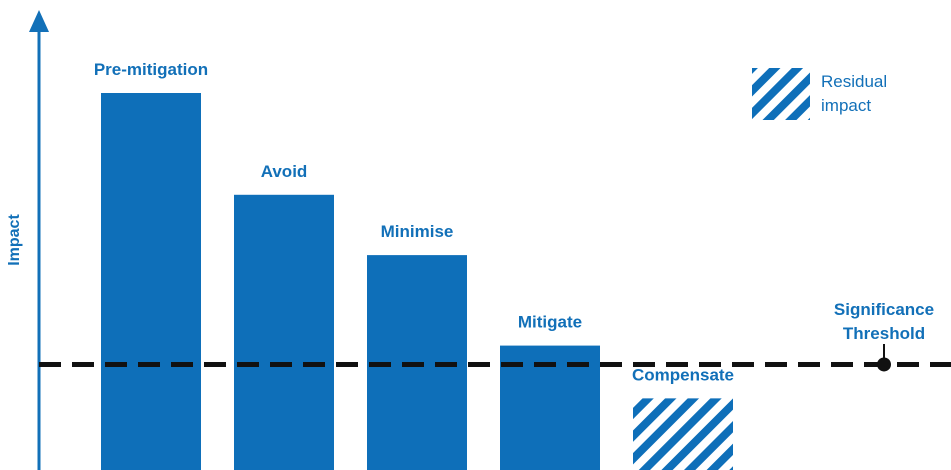  I want to click on bar-label-minimise: Minimise, so click(417, 231).